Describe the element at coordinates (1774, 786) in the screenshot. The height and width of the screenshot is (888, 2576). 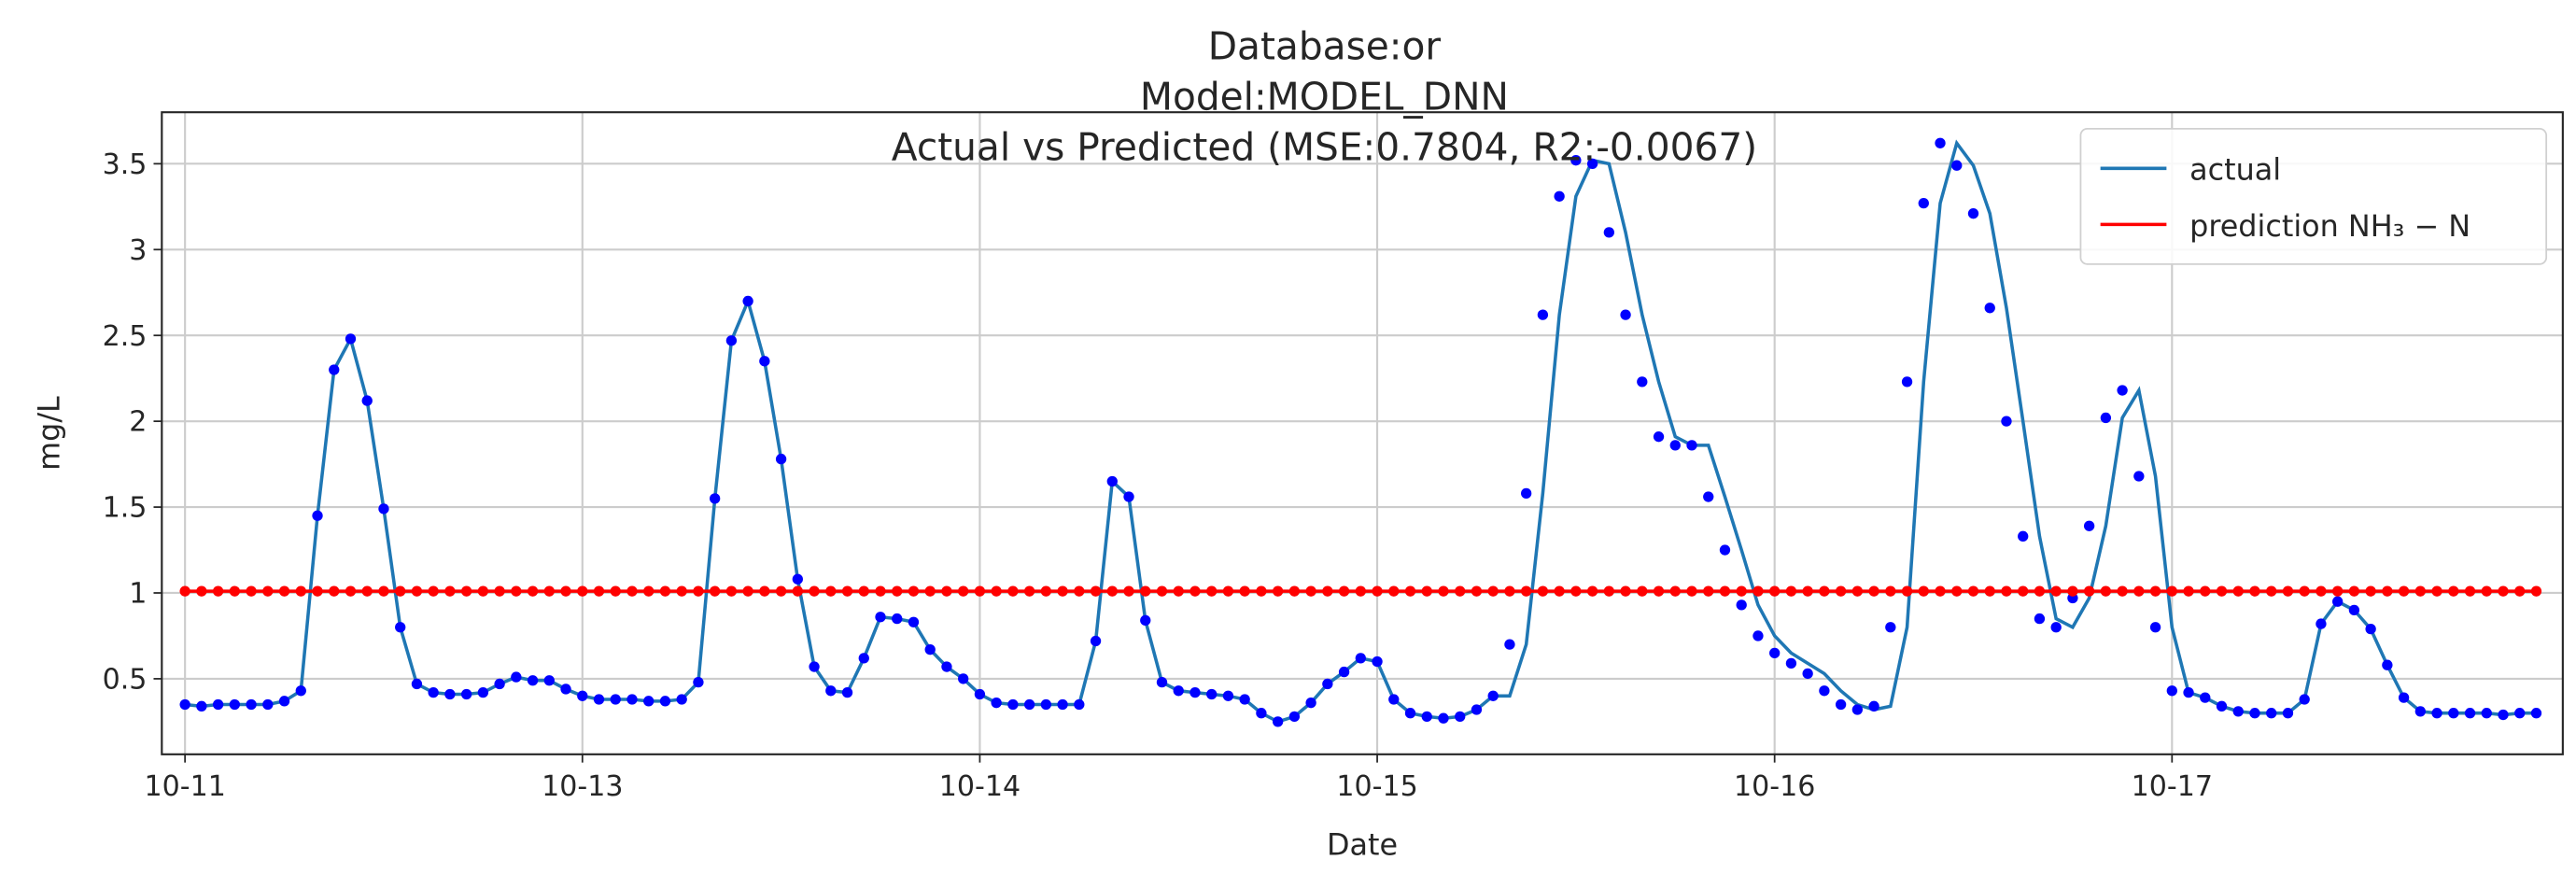
I see `x-tick-label: 10-16` at that location.